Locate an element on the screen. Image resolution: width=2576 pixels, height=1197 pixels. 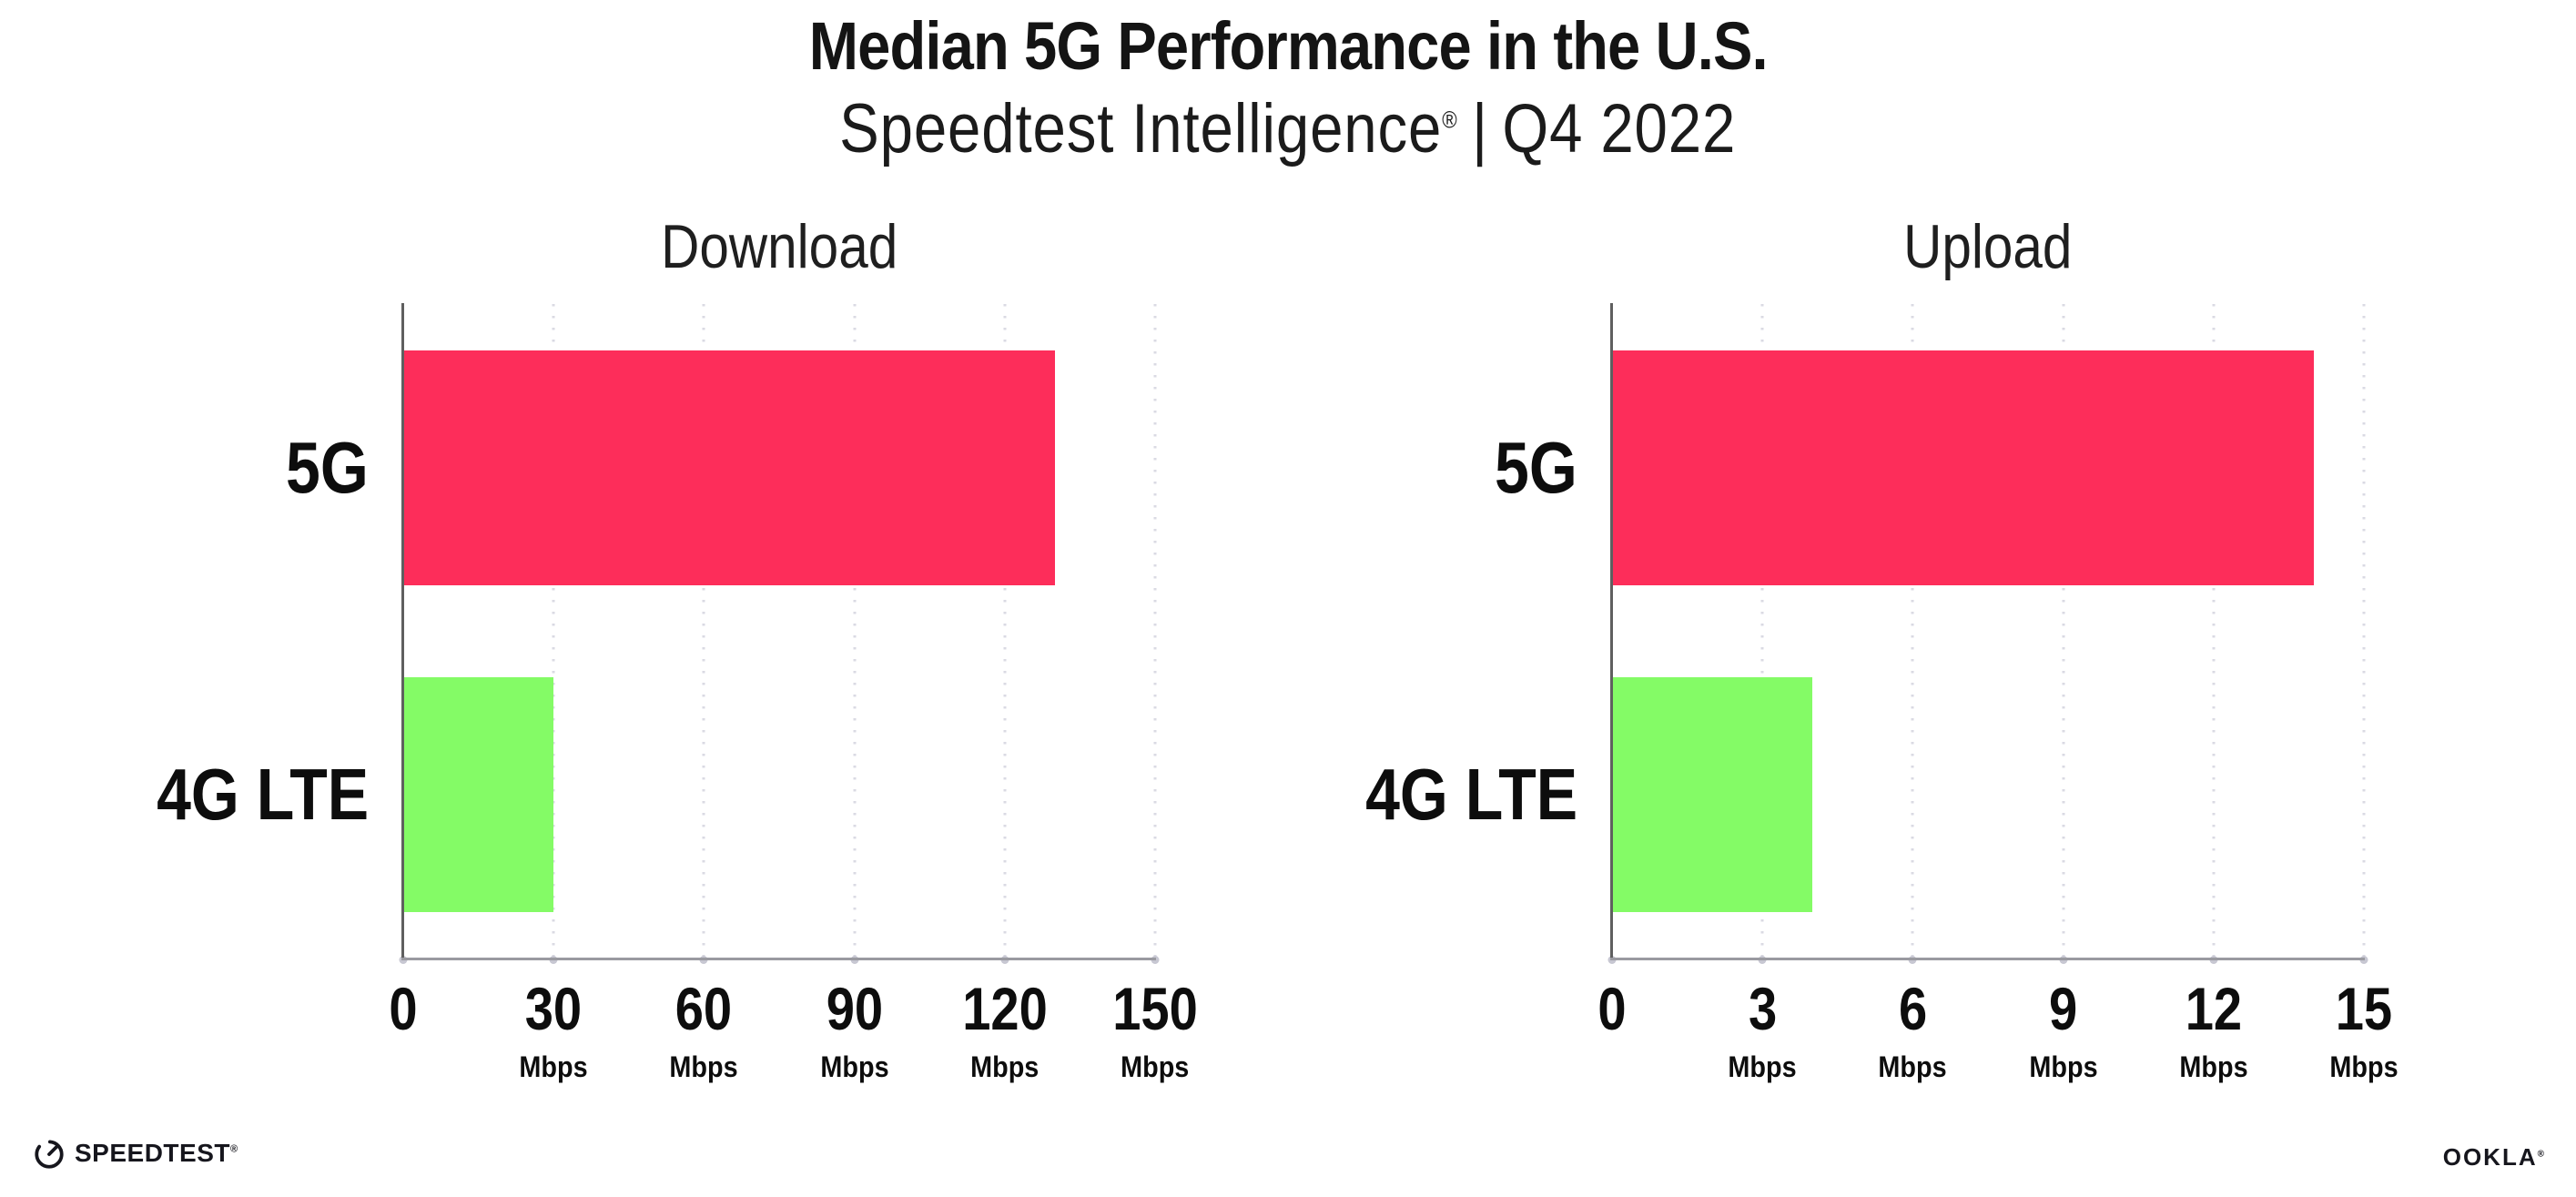
ookla-trademark-icon: ® is located at coordinates (2541, 1154).